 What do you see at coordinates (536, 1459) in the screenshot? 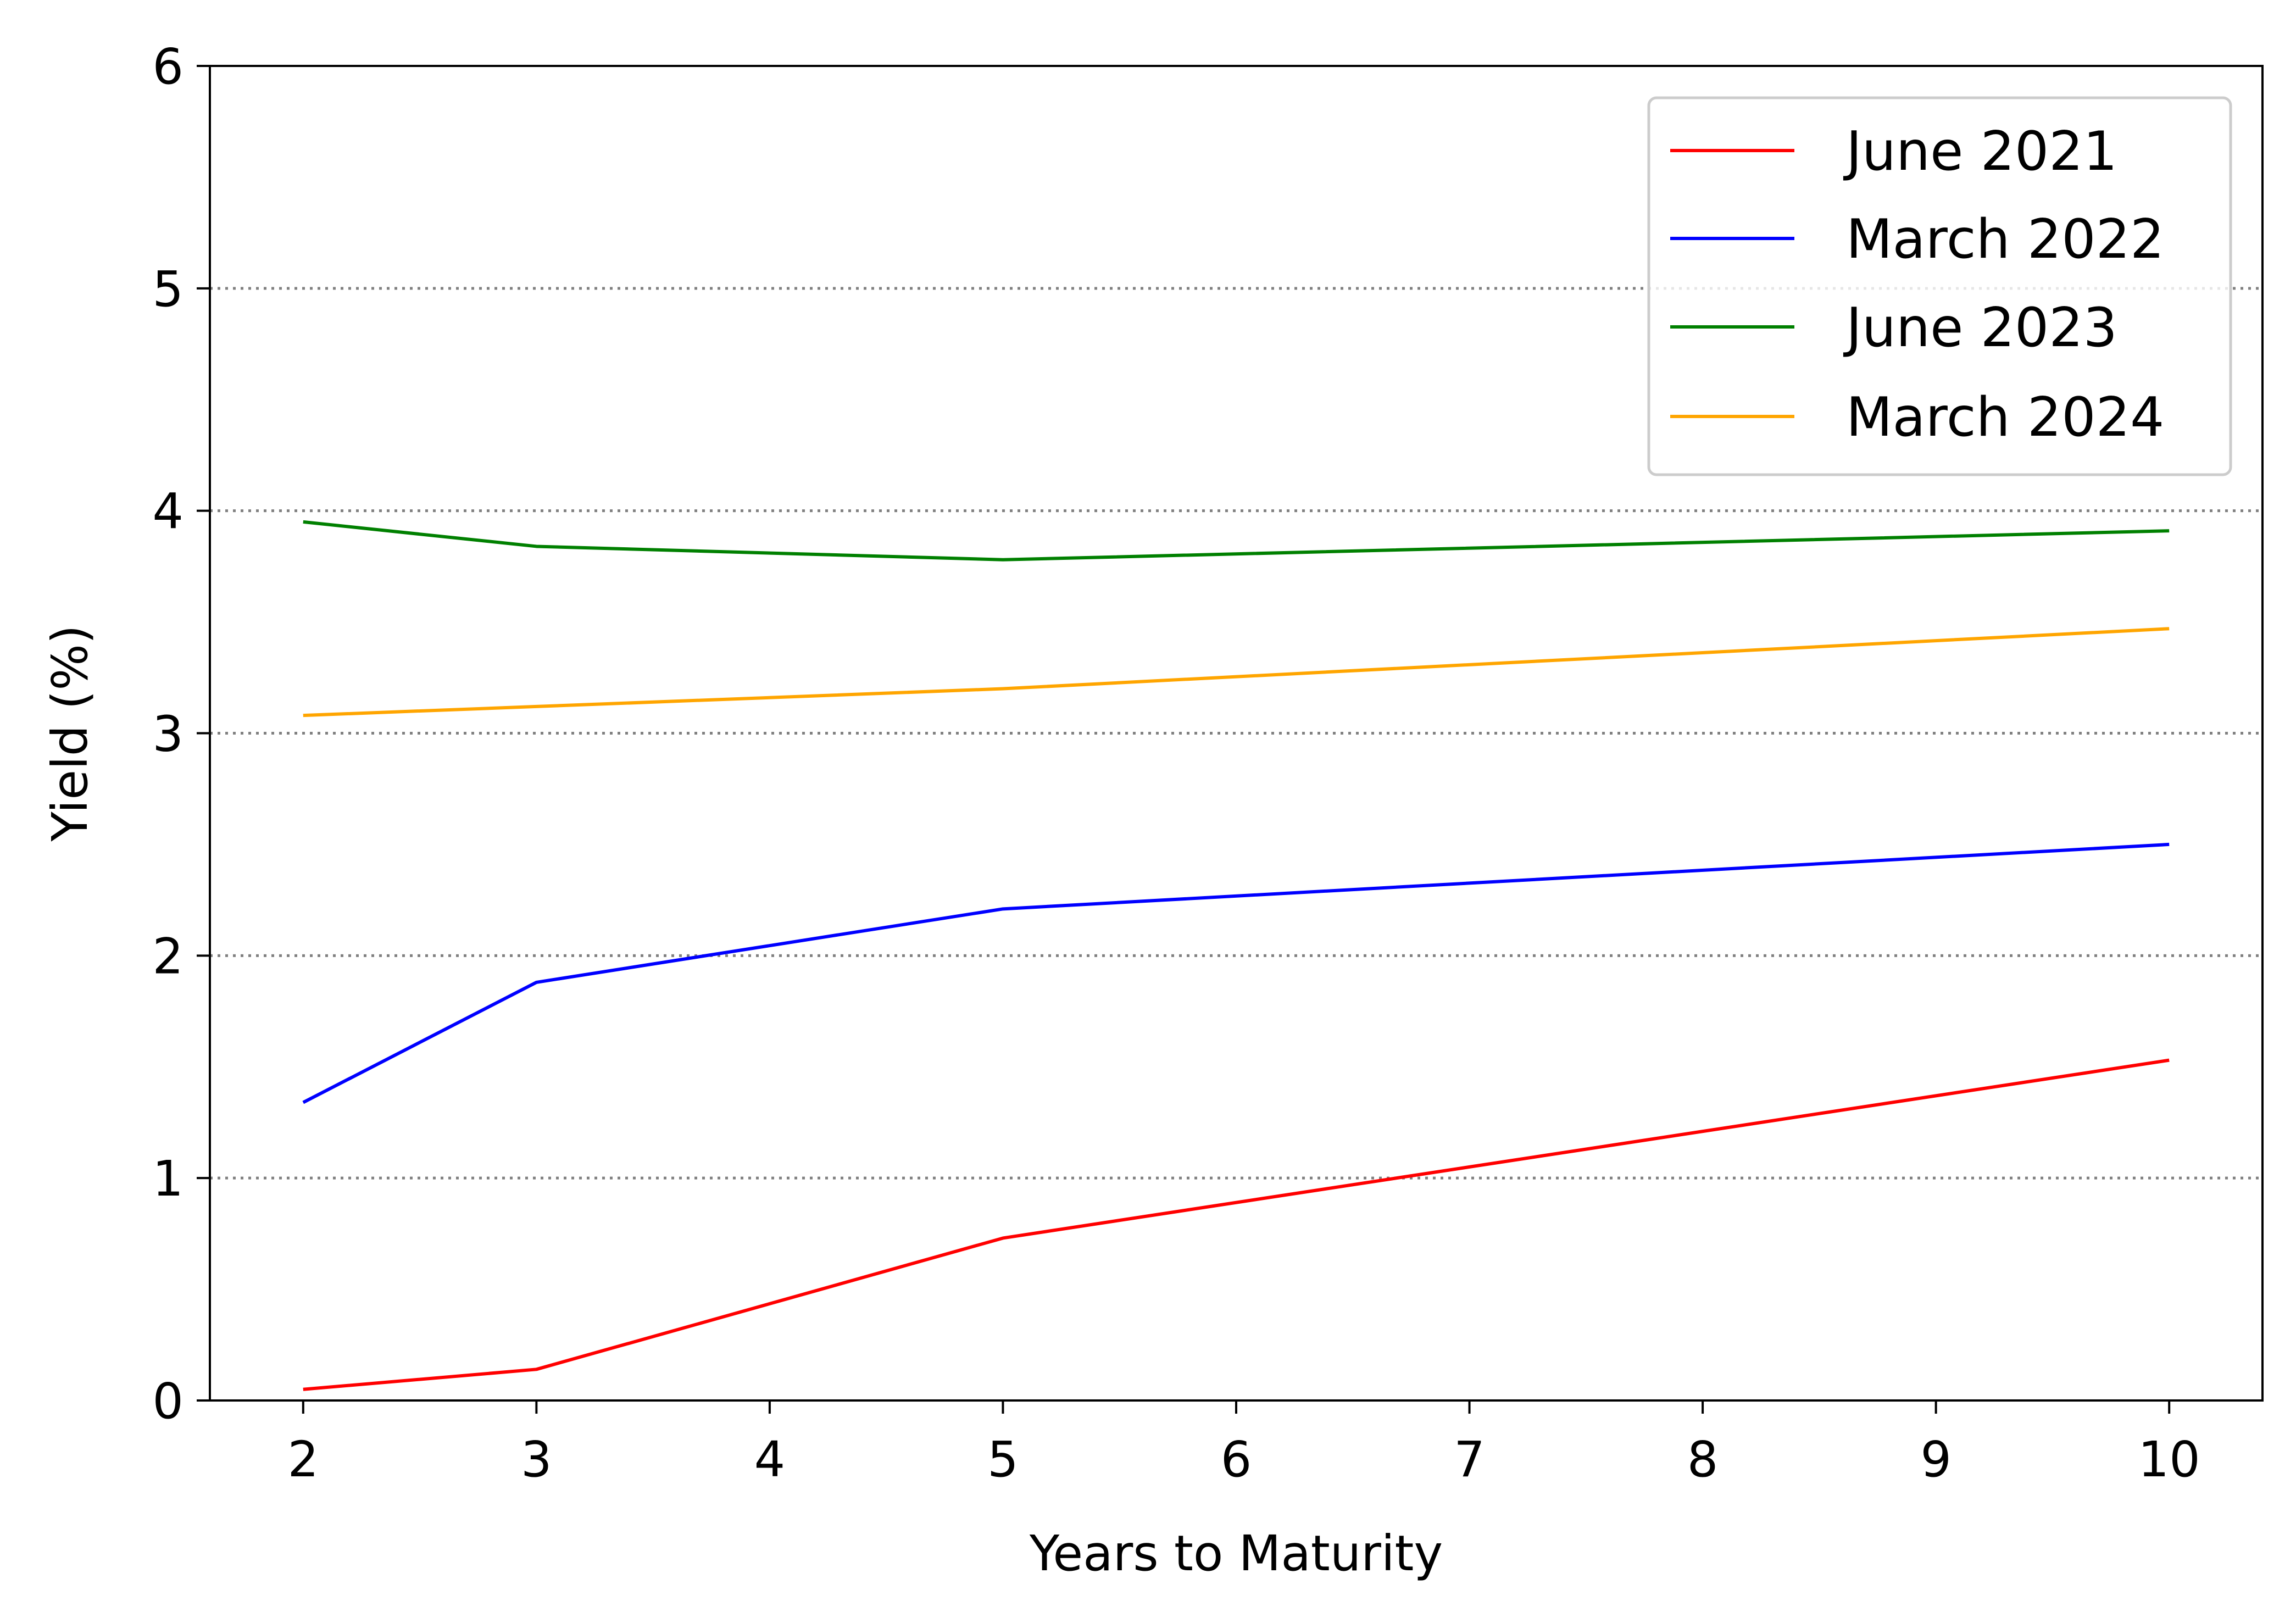
I see `x-tick-label: 3` at bounding box center [536, 1459].